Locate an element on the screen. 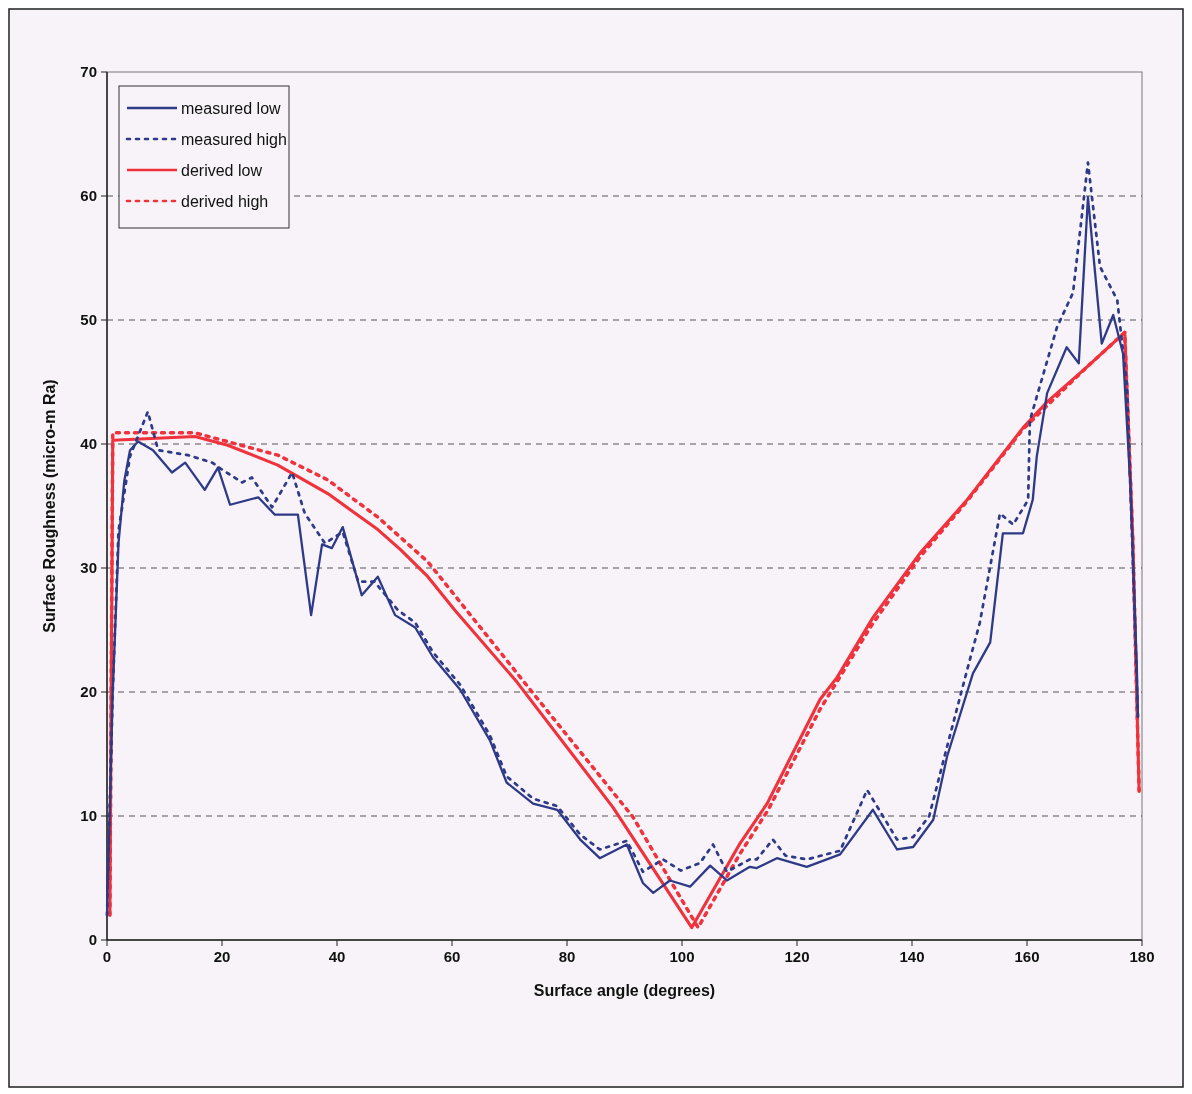 The height and width of the screenshot is (1094, 1192). x-tick-label: 80 is located at coordinates (567, 956).